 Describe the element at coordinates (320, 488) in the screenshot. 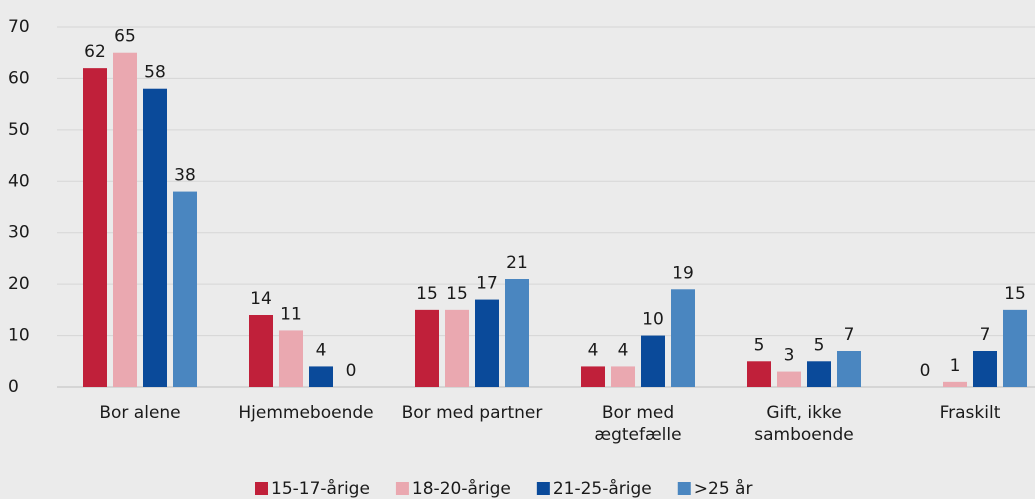

I see `legend-label: 15-17-årige` at that location.